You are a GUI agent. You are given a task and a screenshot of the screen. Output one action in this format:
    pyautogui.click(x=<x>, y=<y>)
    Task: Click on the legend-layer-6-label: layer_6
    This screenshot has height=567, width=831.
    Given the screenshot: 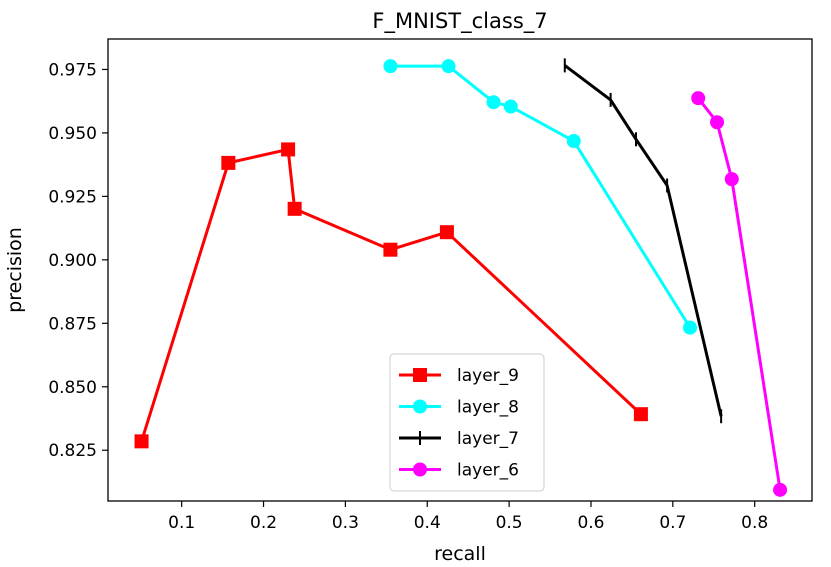 What is the action you would take?
    pyautogui.click(x=488, y=471)
    